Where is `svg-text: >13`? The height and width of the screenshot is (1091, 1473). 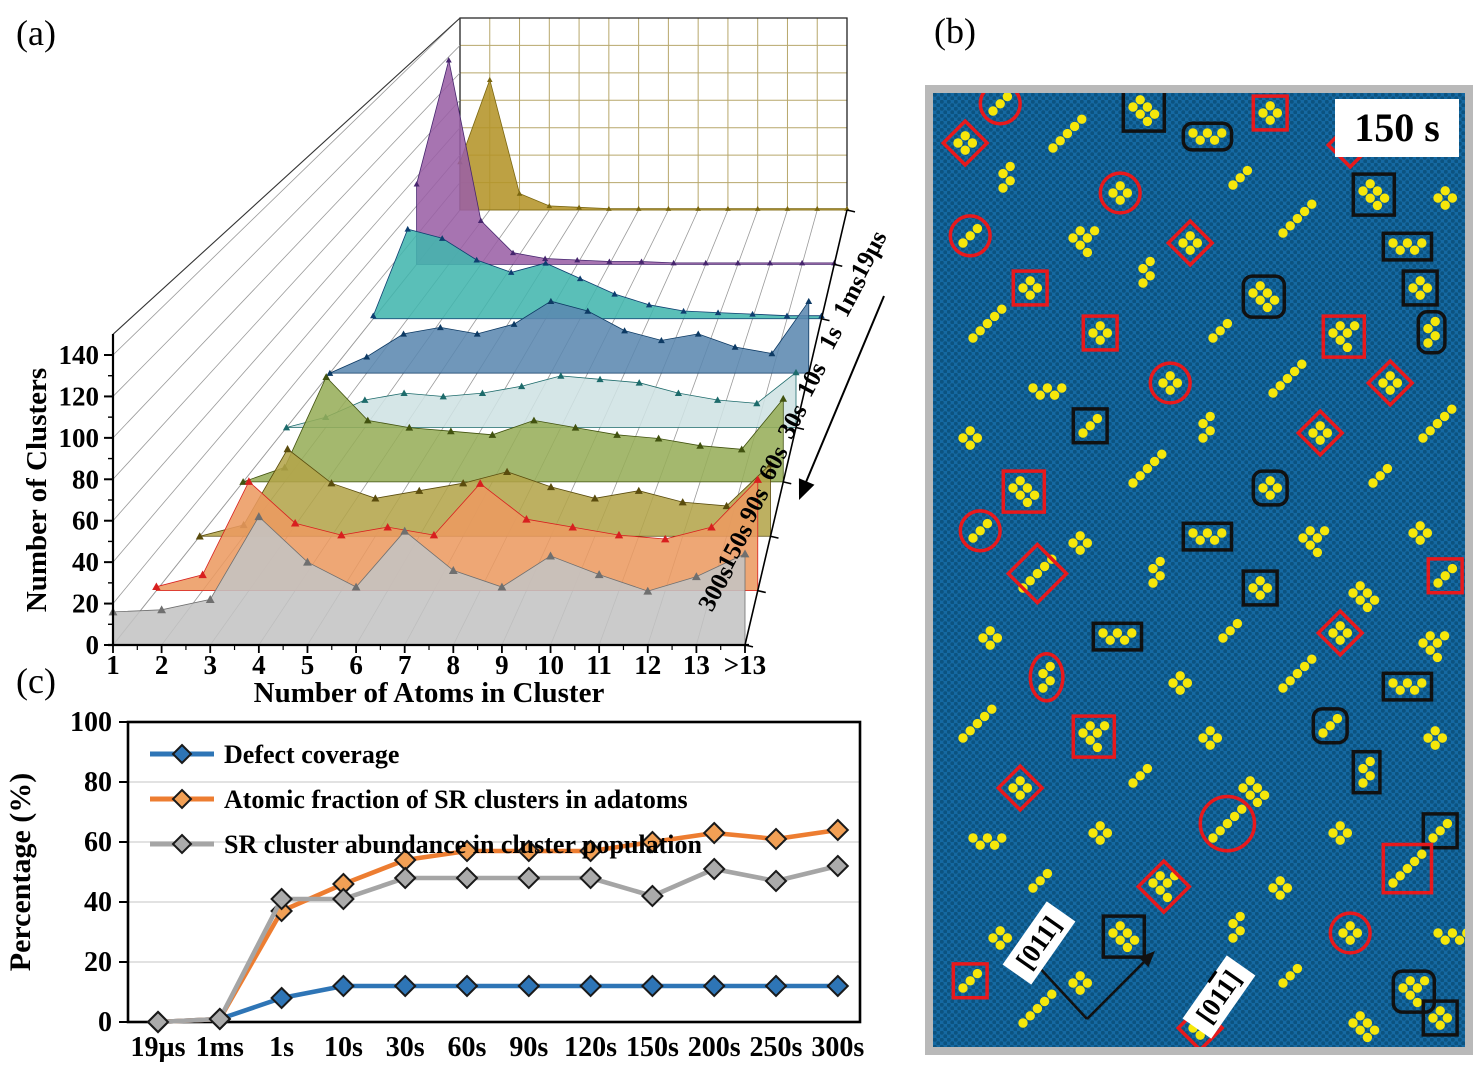
svg-text: >13 is located at coordinates (745, 665).